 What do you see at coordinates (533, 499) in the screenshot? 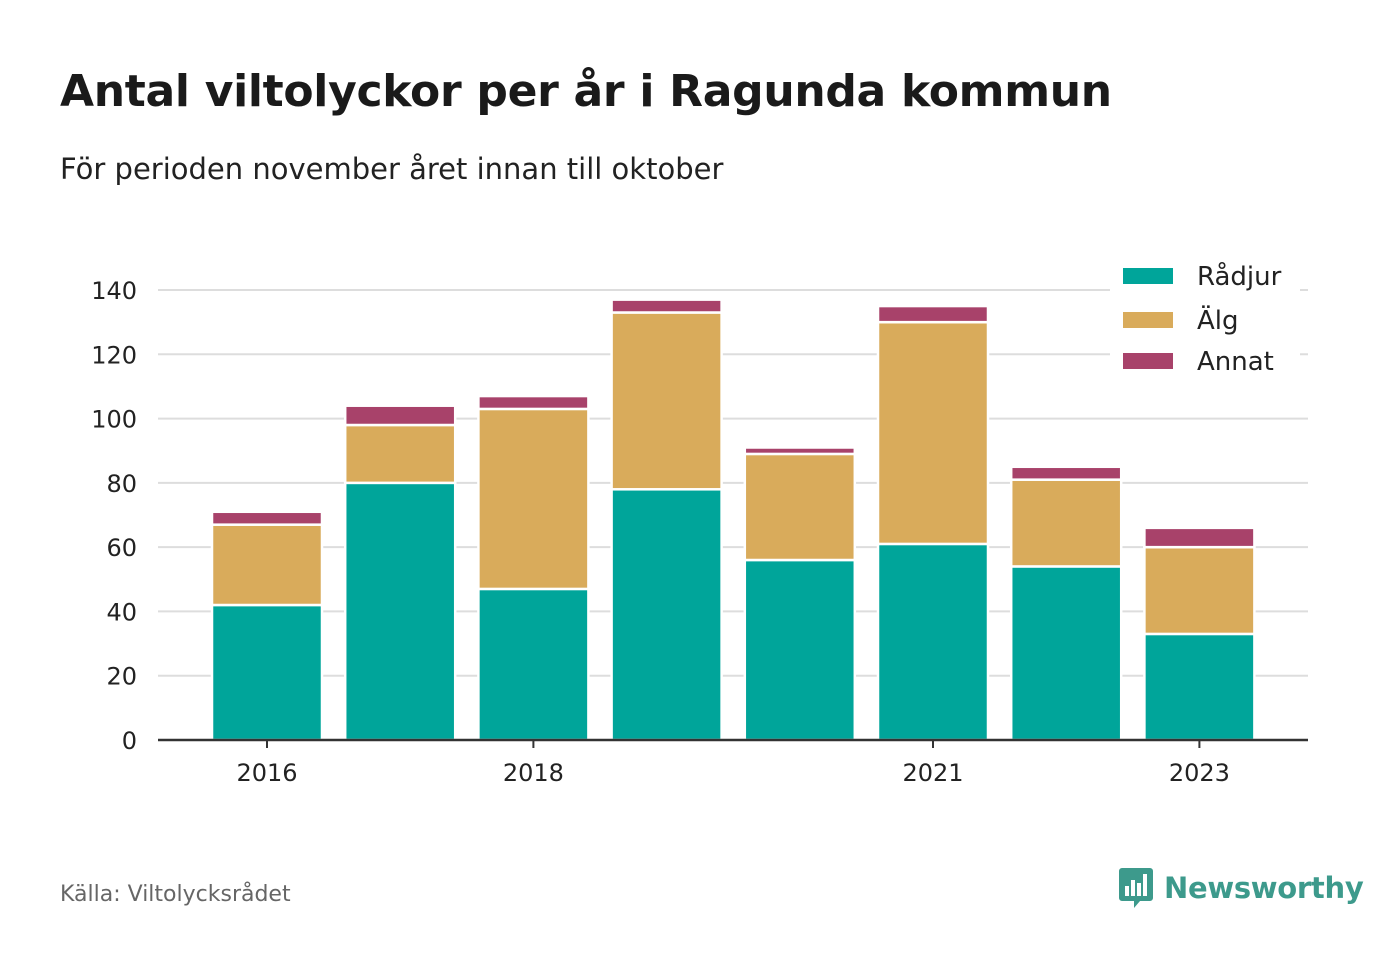
I see `bar-segment-2018-älg` at bounding box center [533, 499].